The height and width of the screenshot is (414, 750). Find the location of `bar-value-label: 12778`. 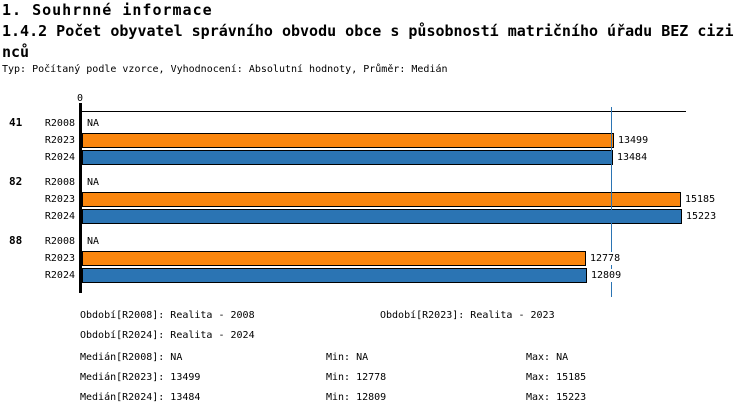

bar-value-label: 12778 is located at coordinates (605, 258).